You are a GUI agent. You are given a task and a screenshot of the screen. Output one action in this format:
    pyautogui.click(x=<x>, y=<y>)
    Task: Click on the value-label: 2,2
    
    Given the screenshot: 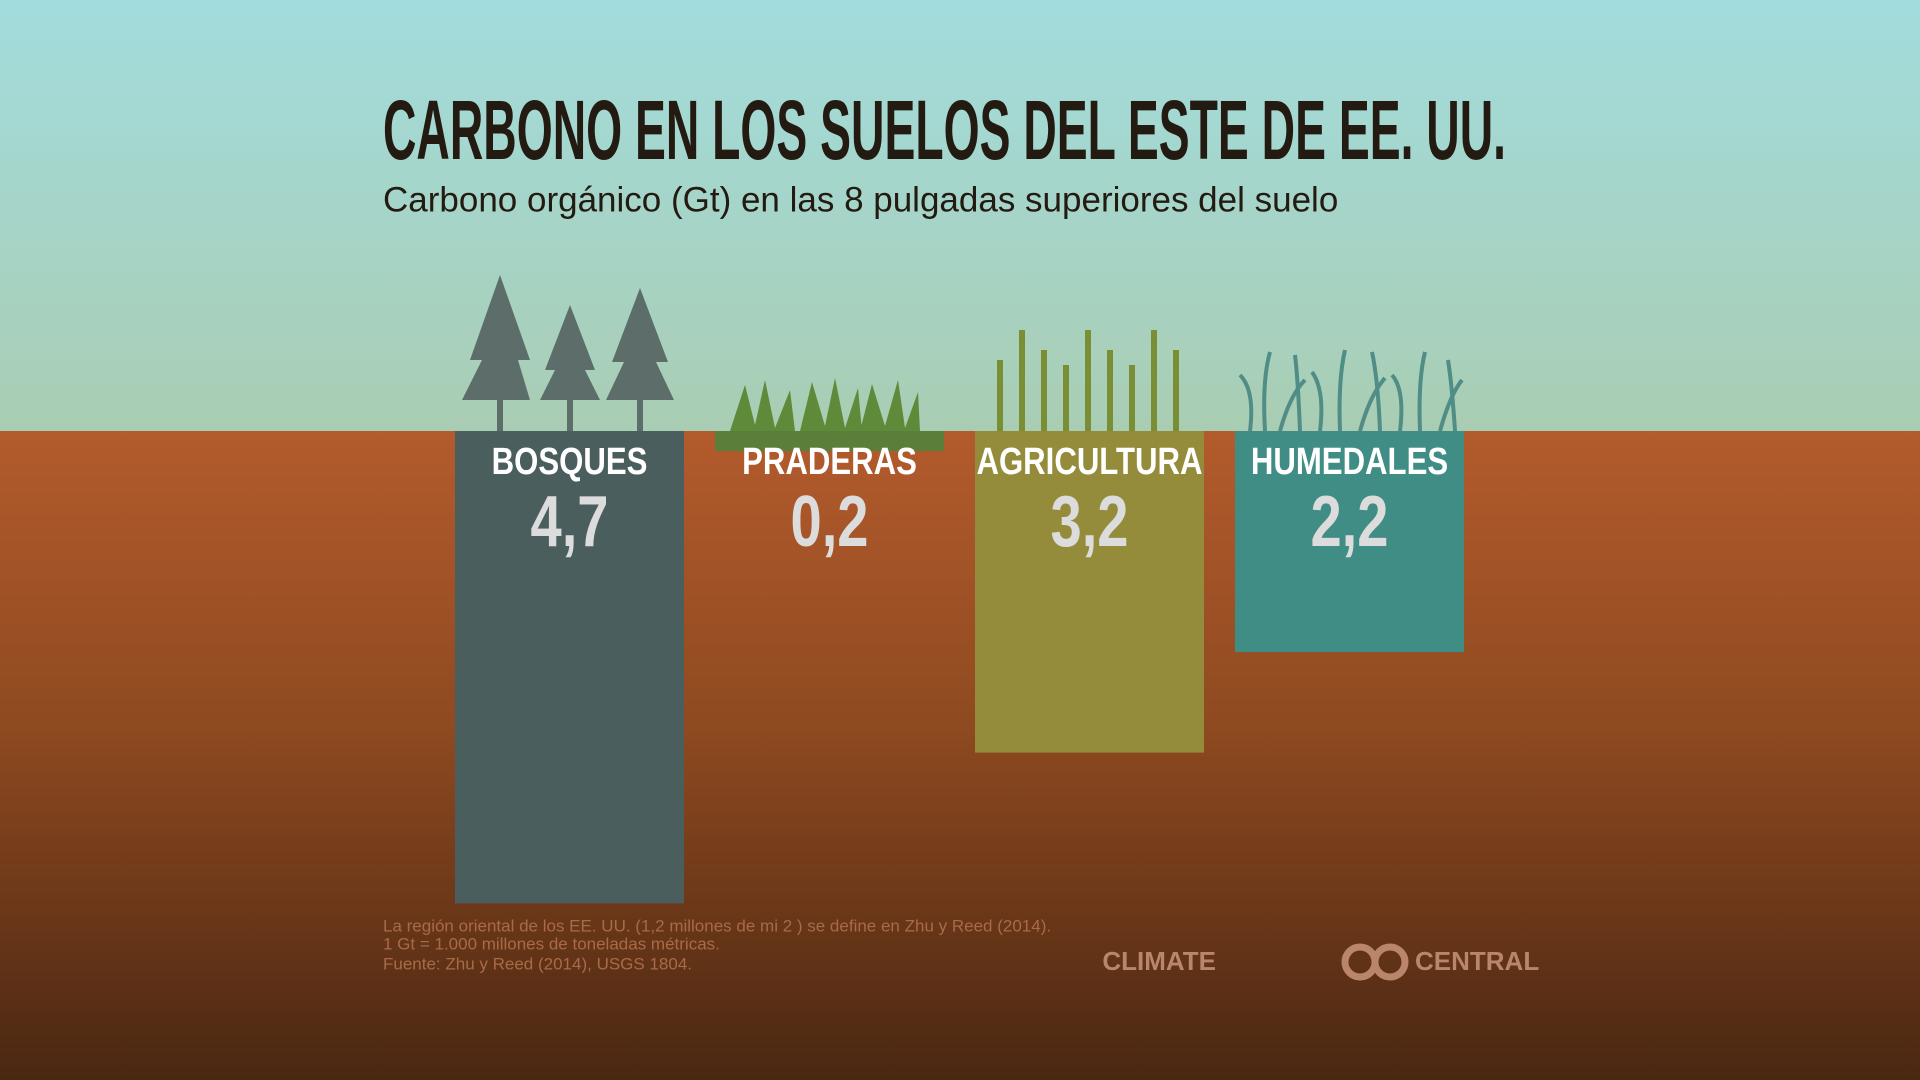 What is the action you would take?
    pyautogui.click(x=1349, y=521)
    